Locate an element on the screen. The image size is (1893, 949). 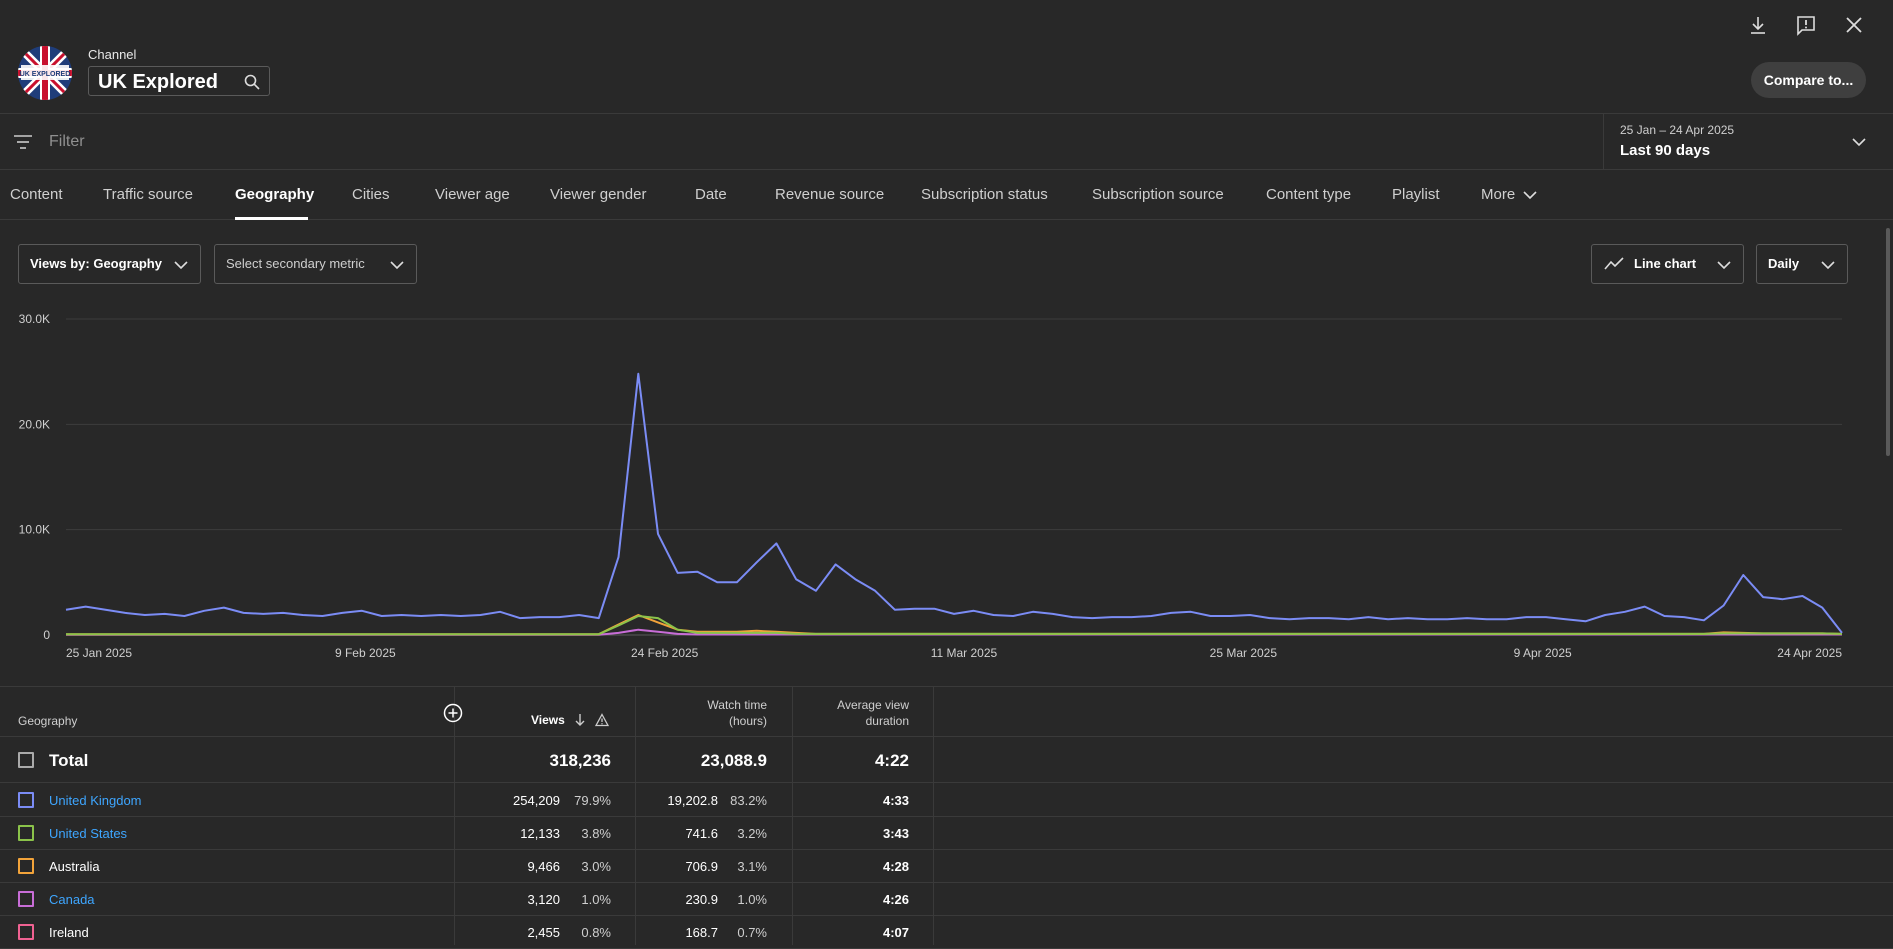
table-row: Australia 9,466 3.0% 706.9 3.1% 4:28 is located at coordinates (946, 866).